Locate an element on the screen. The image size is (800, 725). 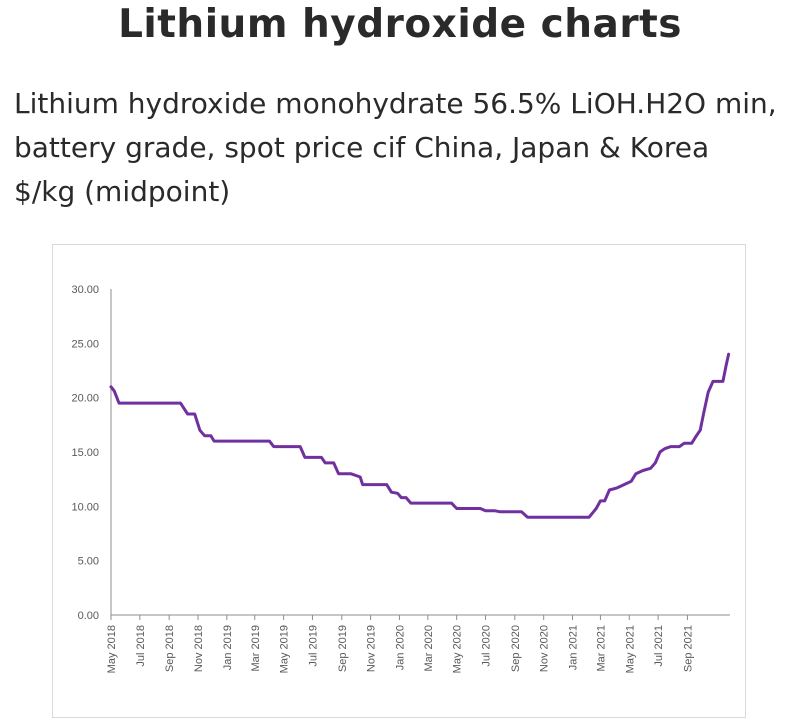
x-tick-label: Mar 2019 is located at coordinates (256, 648).